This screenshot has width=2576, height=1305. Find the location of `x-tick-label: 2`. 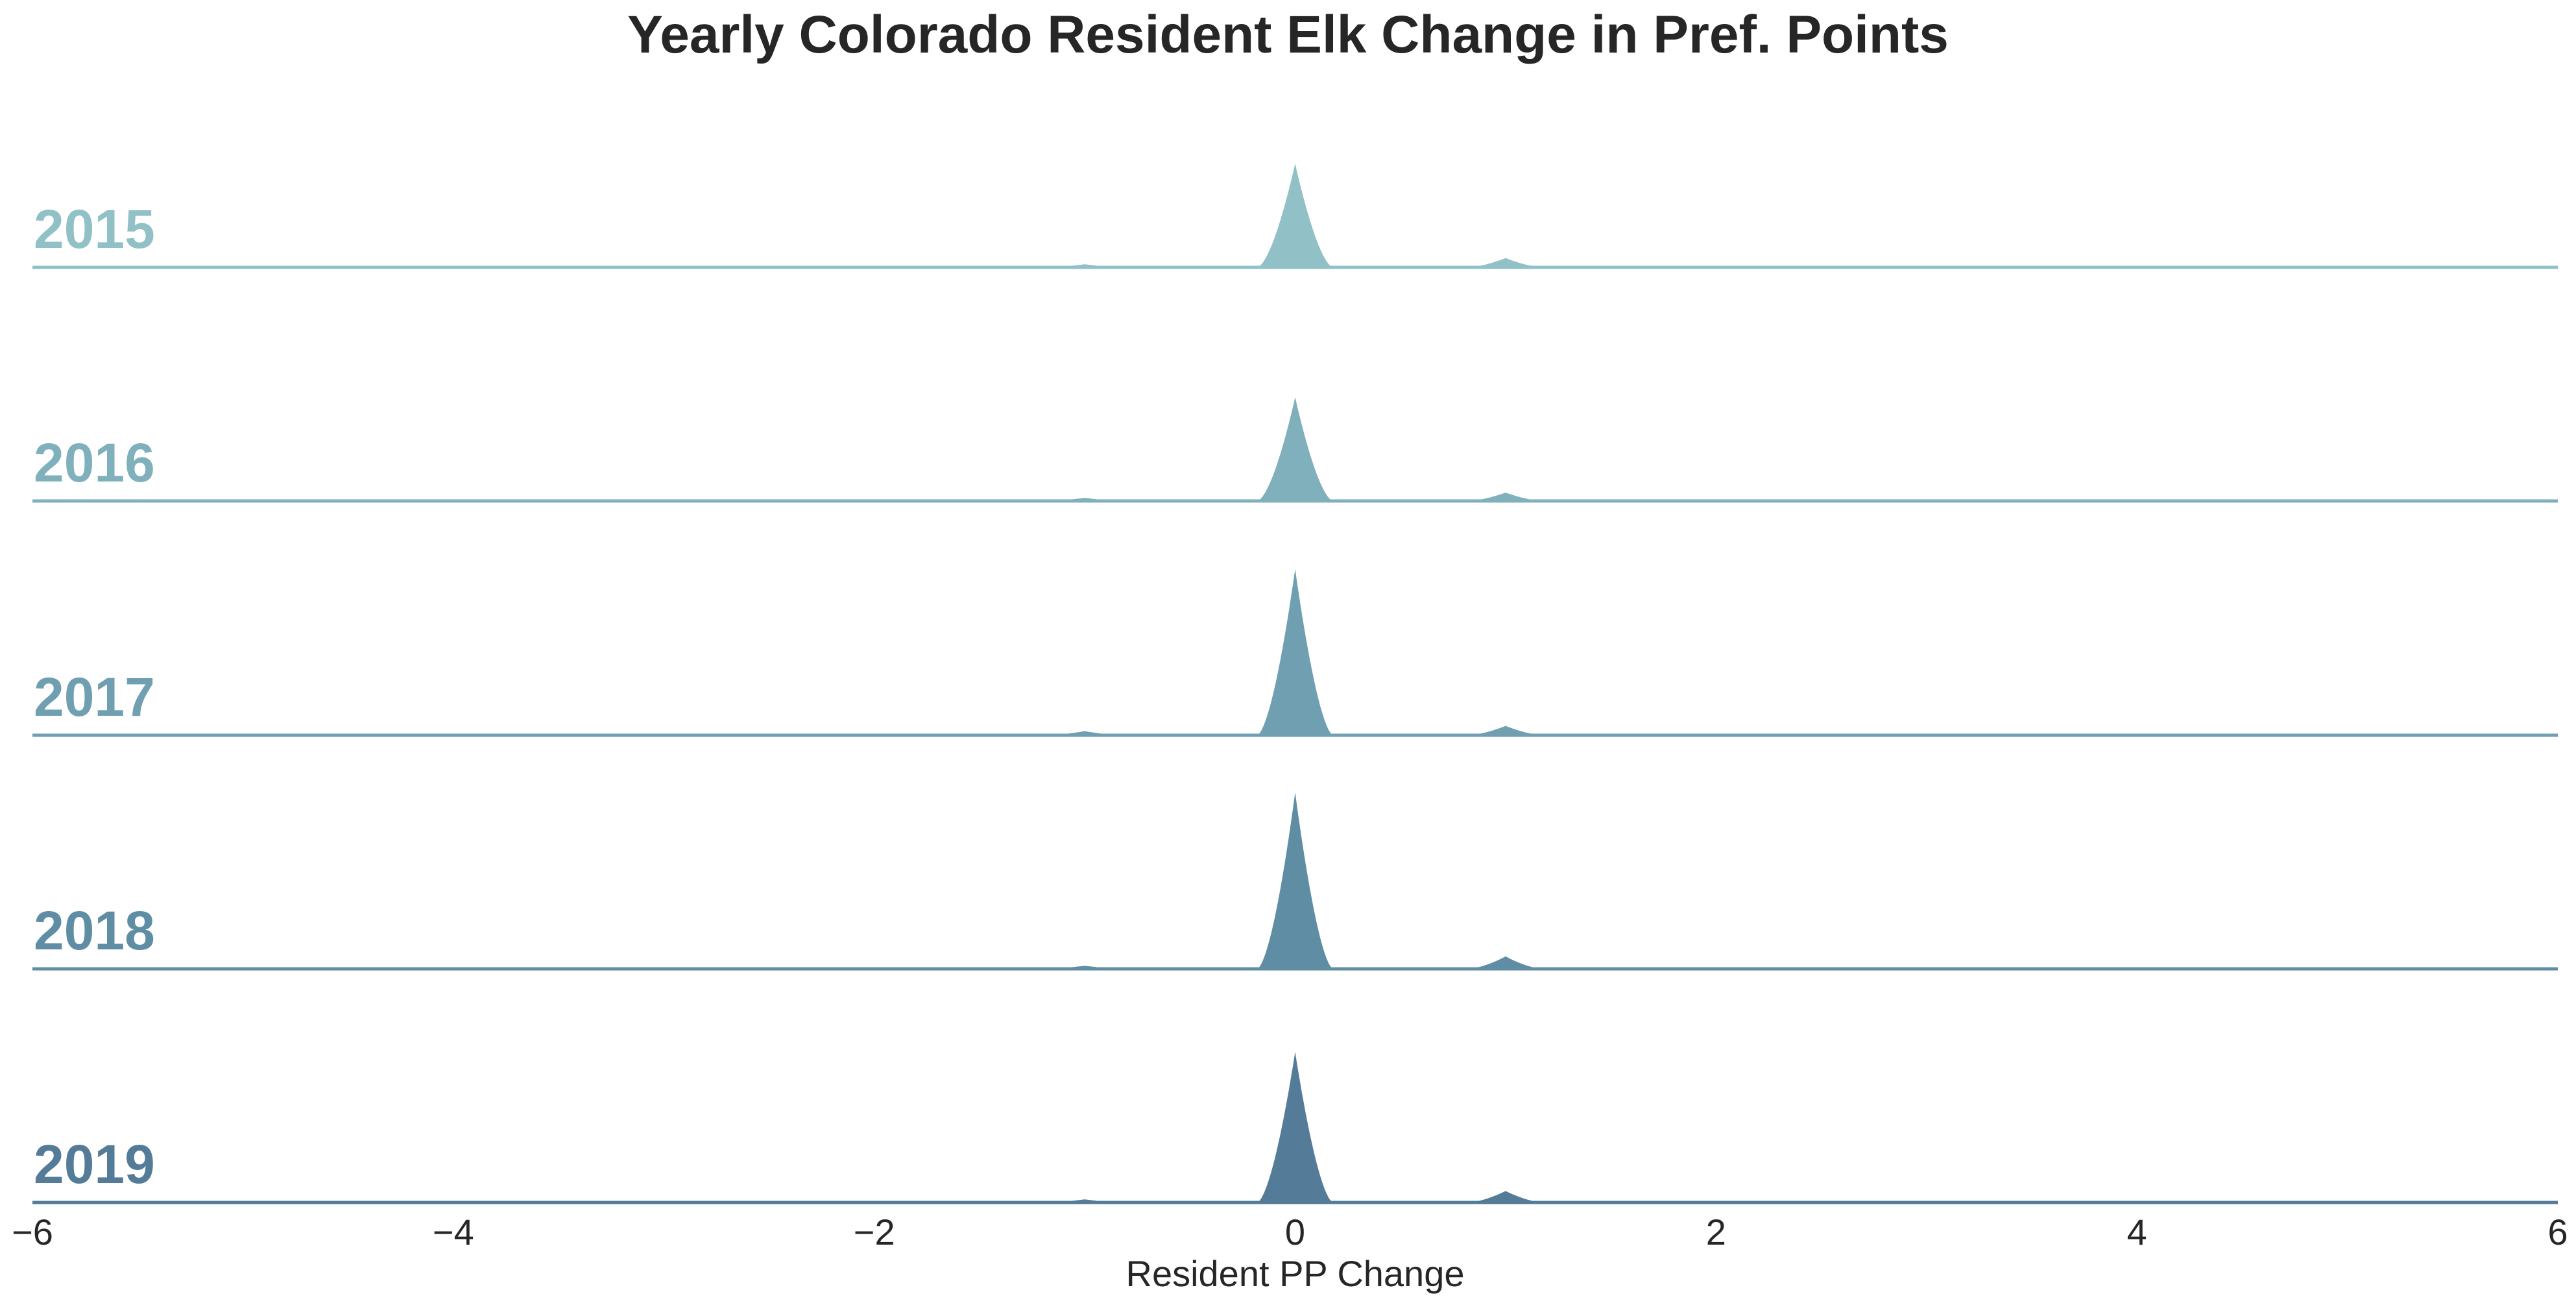

x-tick-label: 2 is located at coordinates (1716, 1232).